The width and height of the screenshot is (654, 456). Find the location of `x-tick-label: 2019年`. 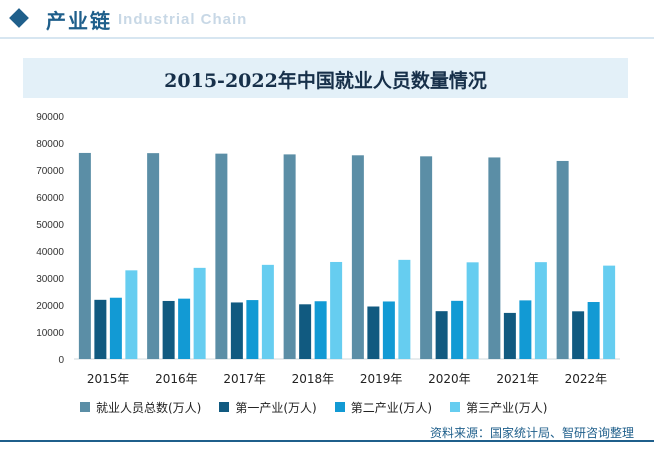

x-tick-label: 2019年 is located at coordinates (381, 379).